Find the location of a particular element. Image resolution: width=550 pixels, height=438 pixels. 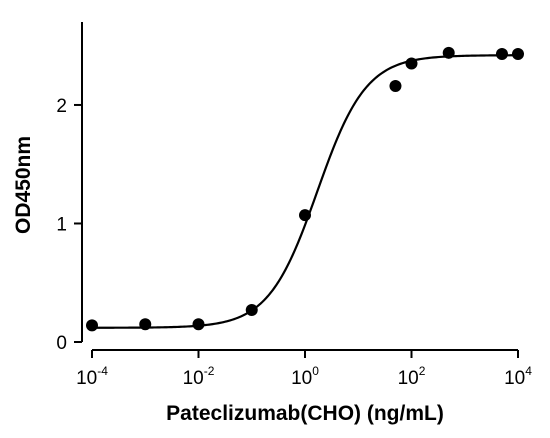

x-tick-label: 10² is located at coordinates (412, 376).